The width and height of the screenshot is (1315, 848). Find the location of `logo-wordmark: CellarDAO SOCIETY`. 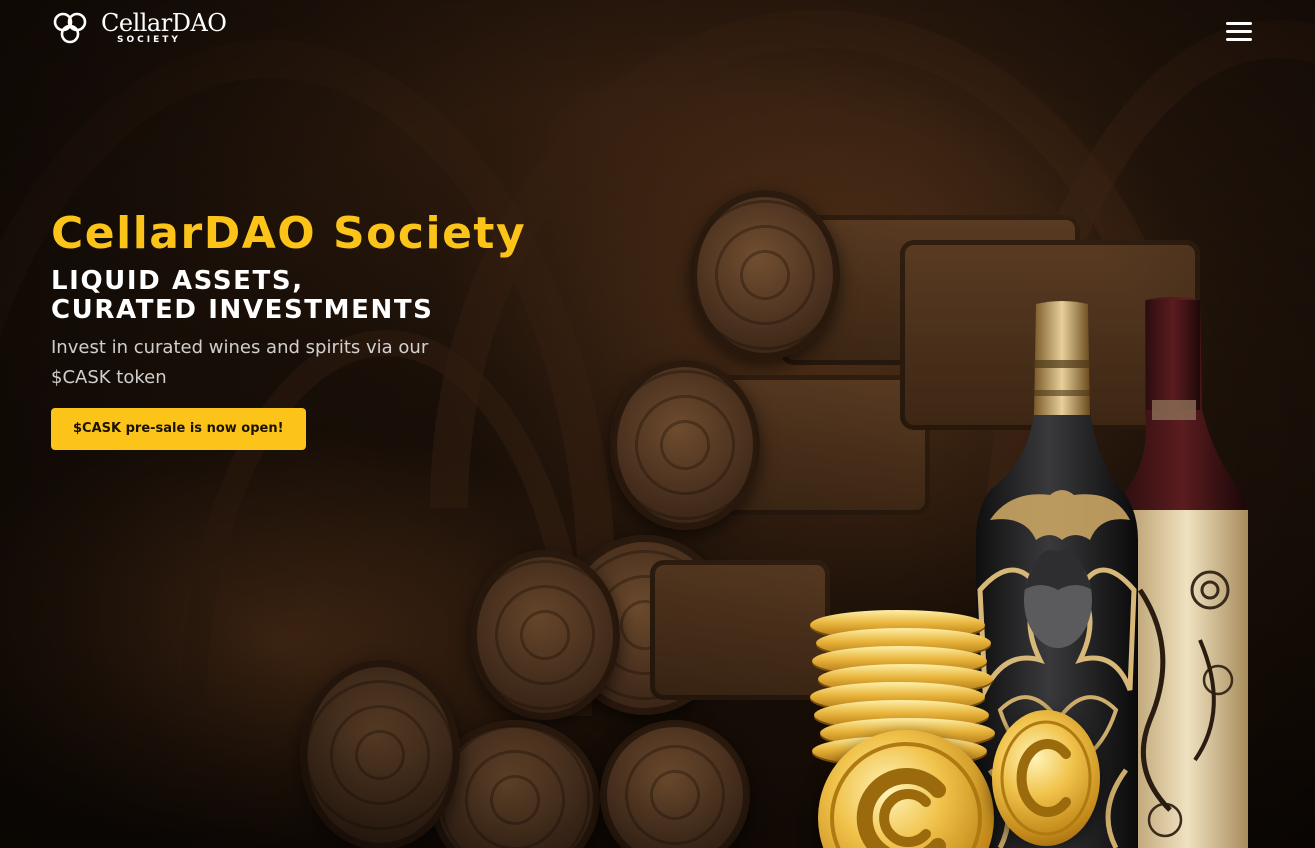

logo-wordmark: CellarDAO SOCIETY is located at coordinates (164, 27).